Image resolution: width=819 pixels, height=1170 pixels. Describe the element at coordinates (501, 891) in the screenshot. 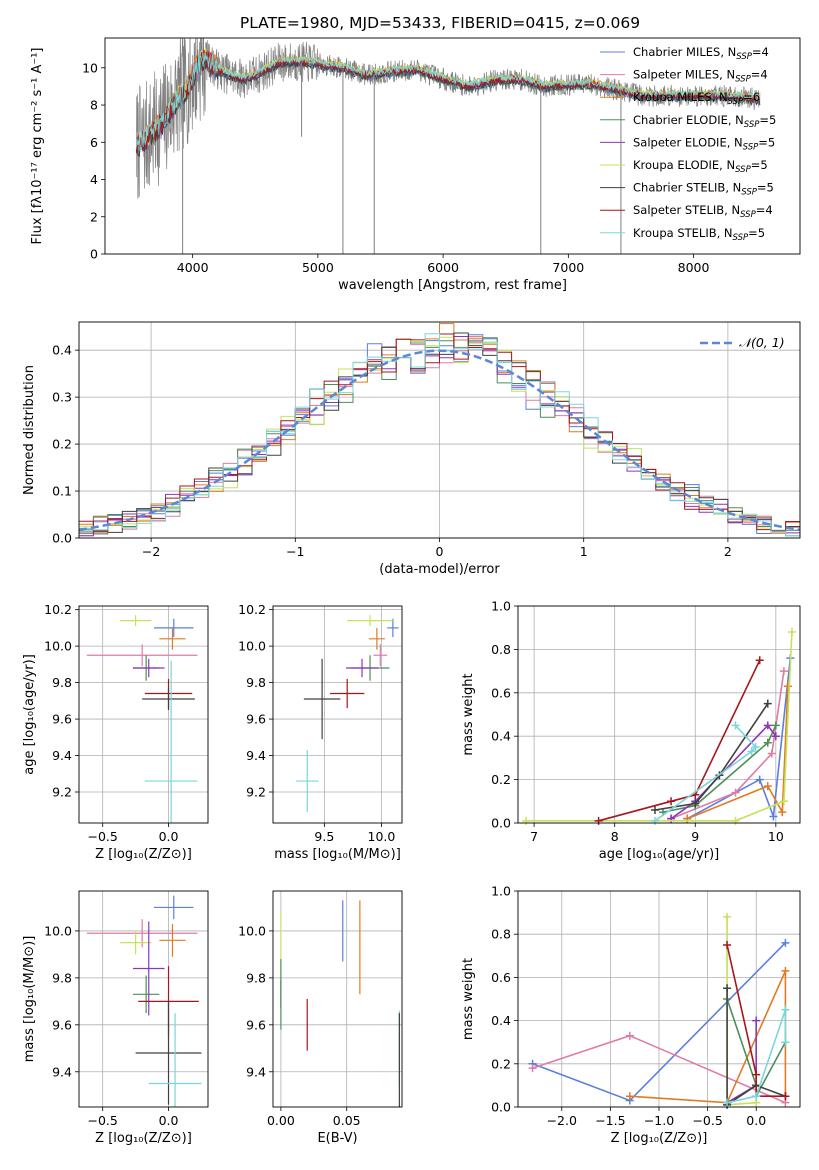

I see `y-tick-label: 1.0` at that location.